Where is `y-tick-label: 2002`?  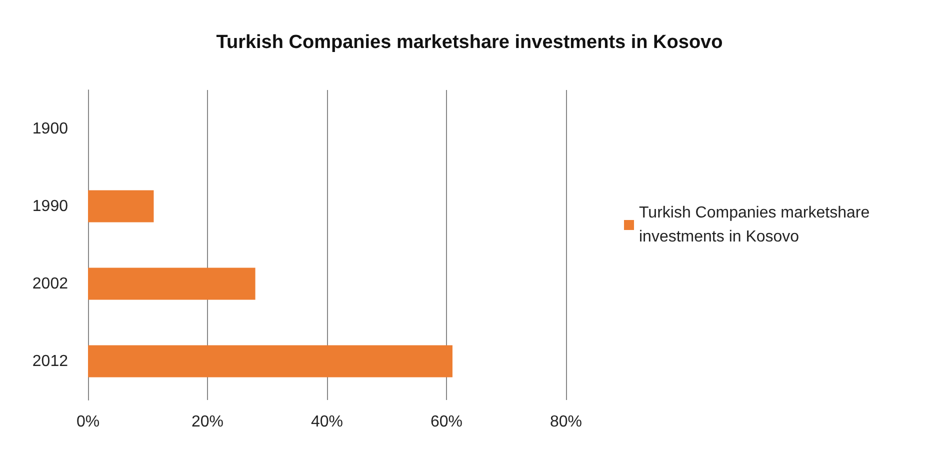 y-tick-label: 2002 is located at coordinates (50, 283).